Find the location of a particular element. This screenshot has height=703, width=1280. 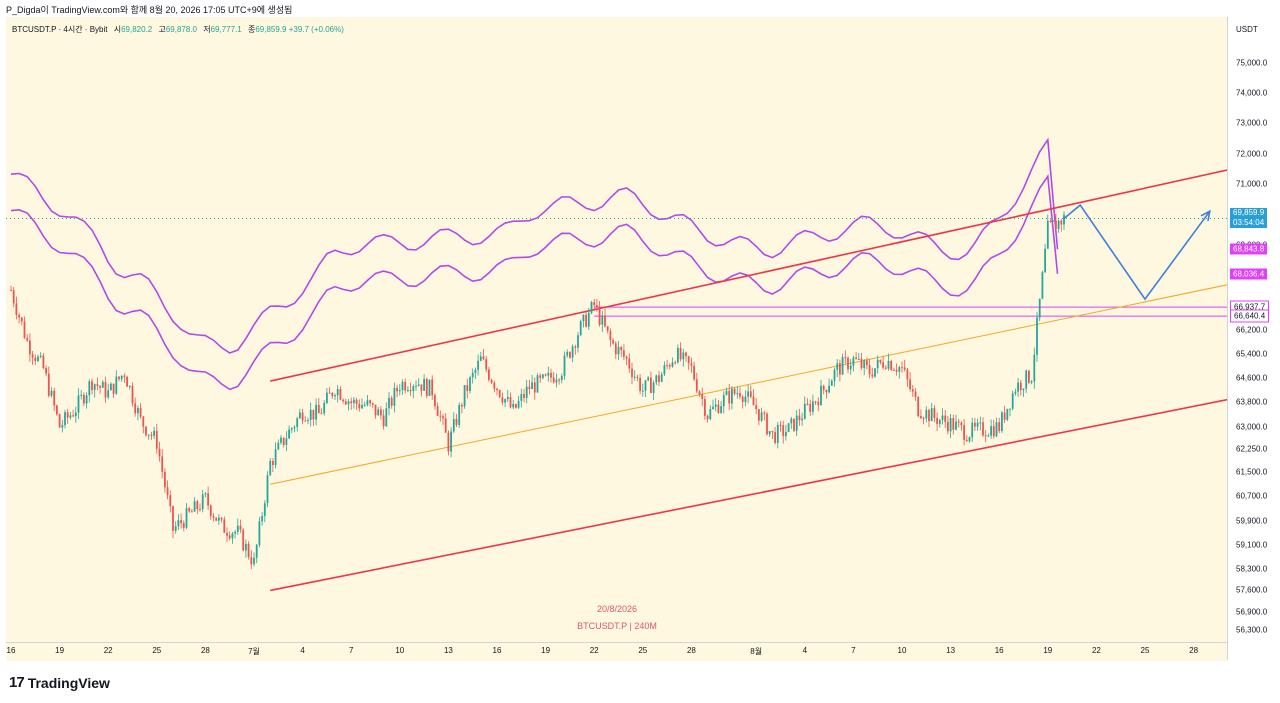

price-tick-label: 66,200.0 is located at coordinates (1252, 329).